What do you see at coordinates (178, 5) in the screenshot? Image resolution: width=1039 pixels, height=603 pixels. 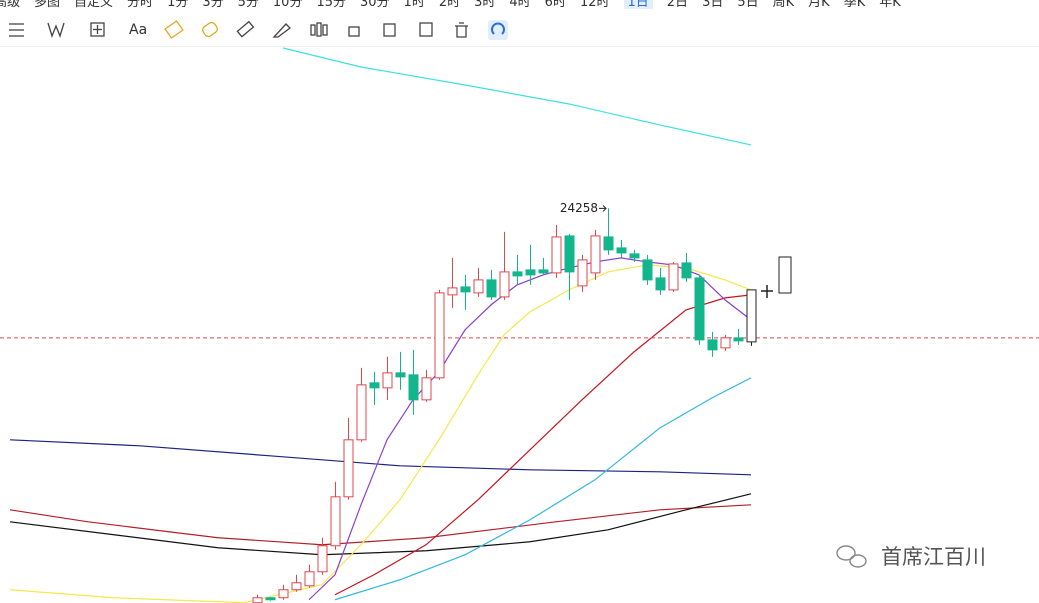 I see `period-tab: 1分` at bounding box center [178, 5].